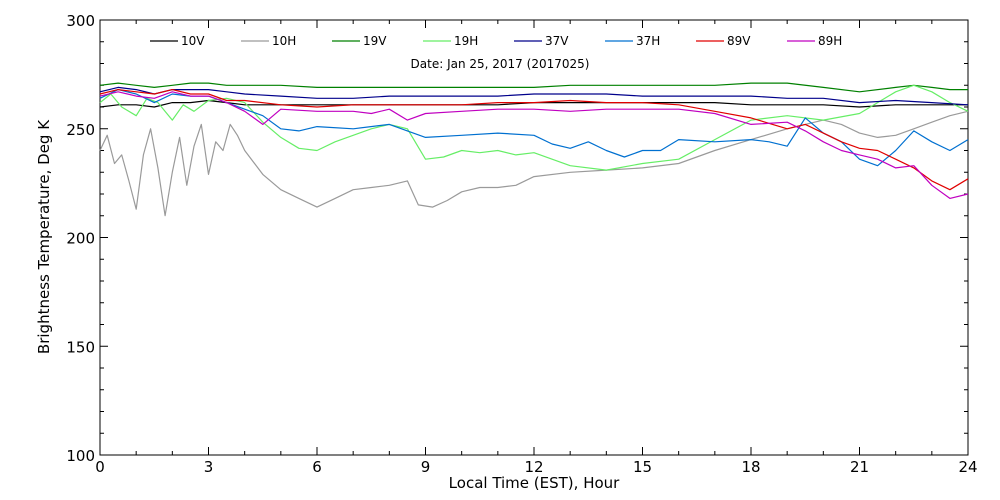 The image size is (1000, 500). Describe the element at coordinates (193, 41) in the screenshot. I see `legend-label-10v: 10V` at that location.